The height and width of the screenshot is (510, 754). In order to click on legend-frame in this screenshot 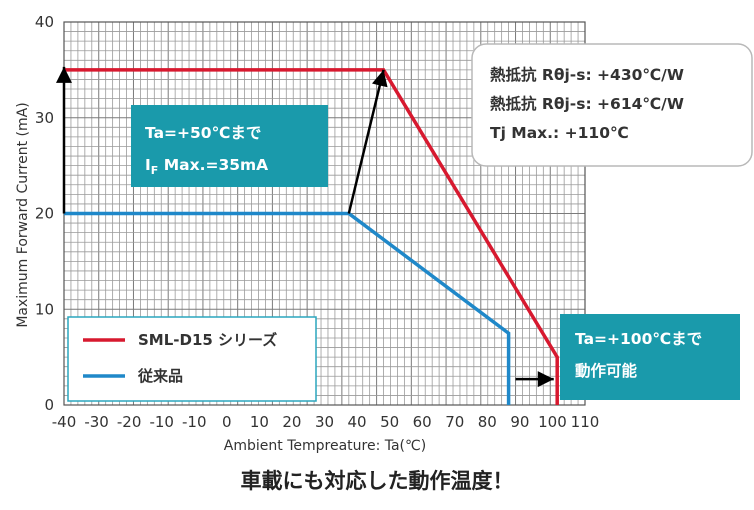, I will do `click(192, 359)`.